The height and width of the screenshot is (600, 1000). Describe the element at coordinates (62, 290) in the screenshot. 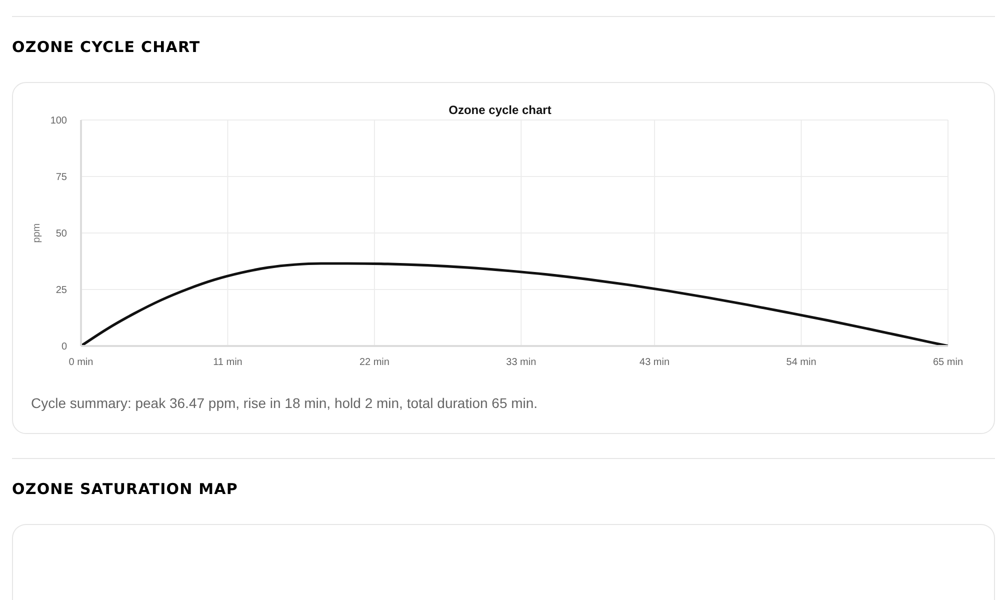

I see `y-tick-label: 25` at that location.